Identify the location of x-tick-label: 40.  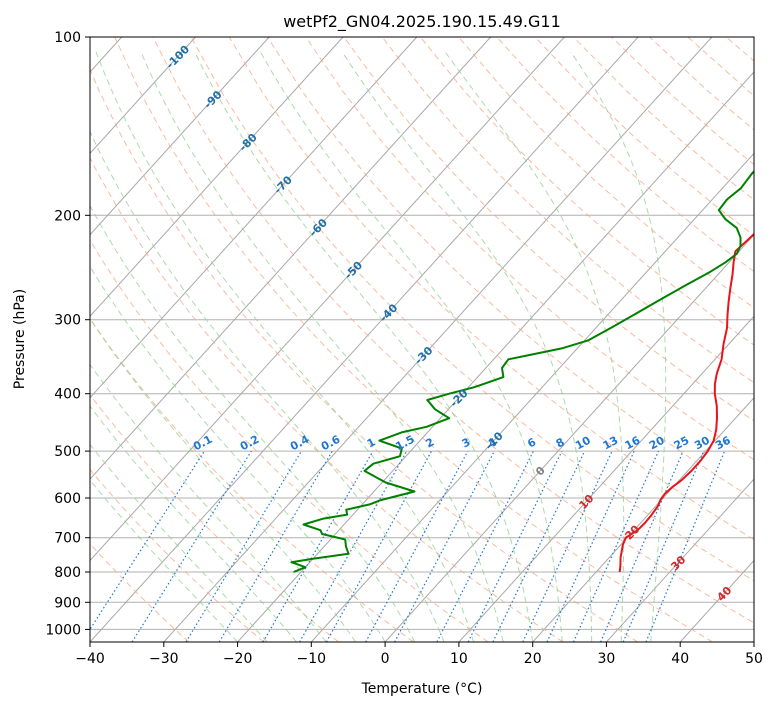
(680, 659).